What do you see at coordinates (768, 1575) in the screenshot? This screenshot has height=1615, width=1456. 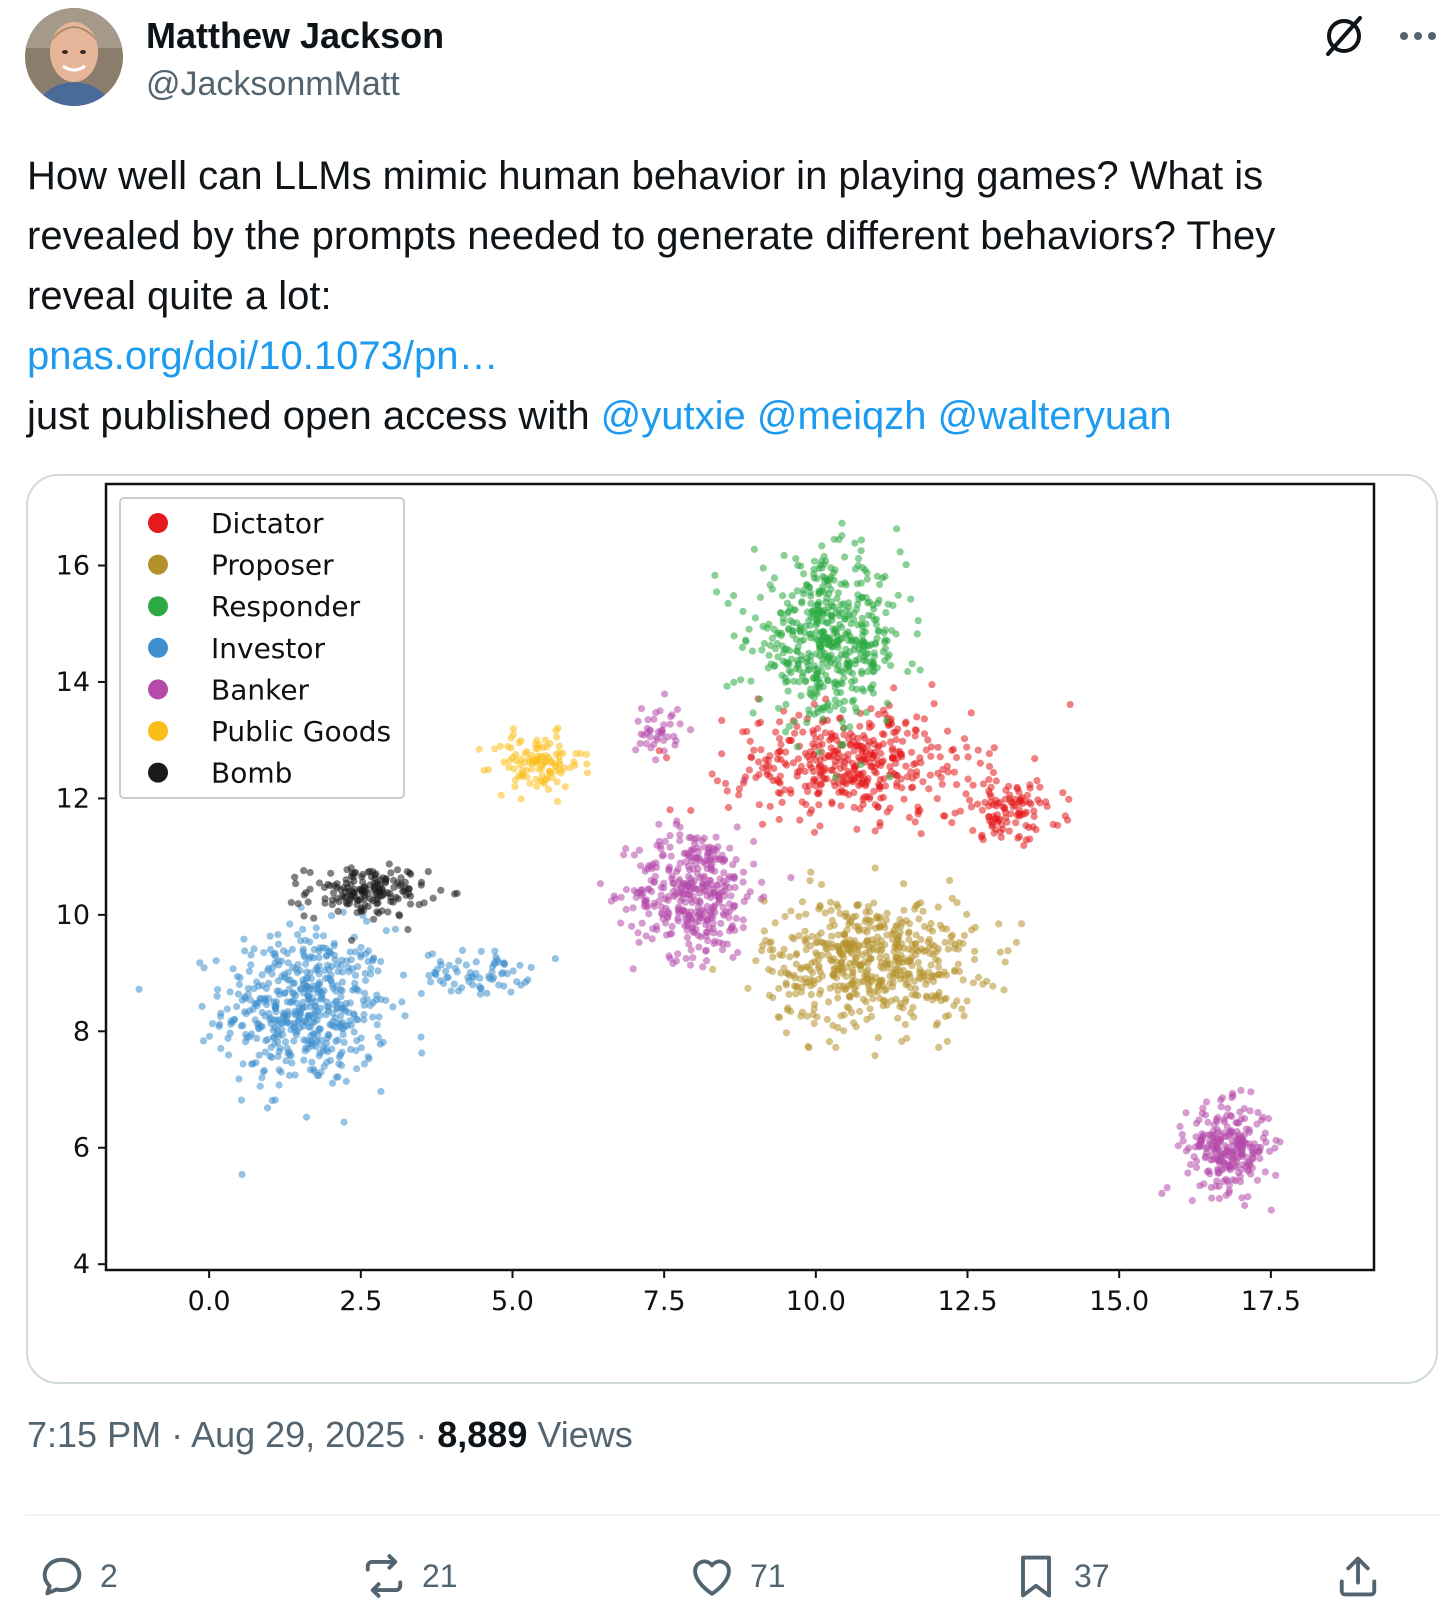 I see `like-count: 71` at bounding box center [768, 1575].